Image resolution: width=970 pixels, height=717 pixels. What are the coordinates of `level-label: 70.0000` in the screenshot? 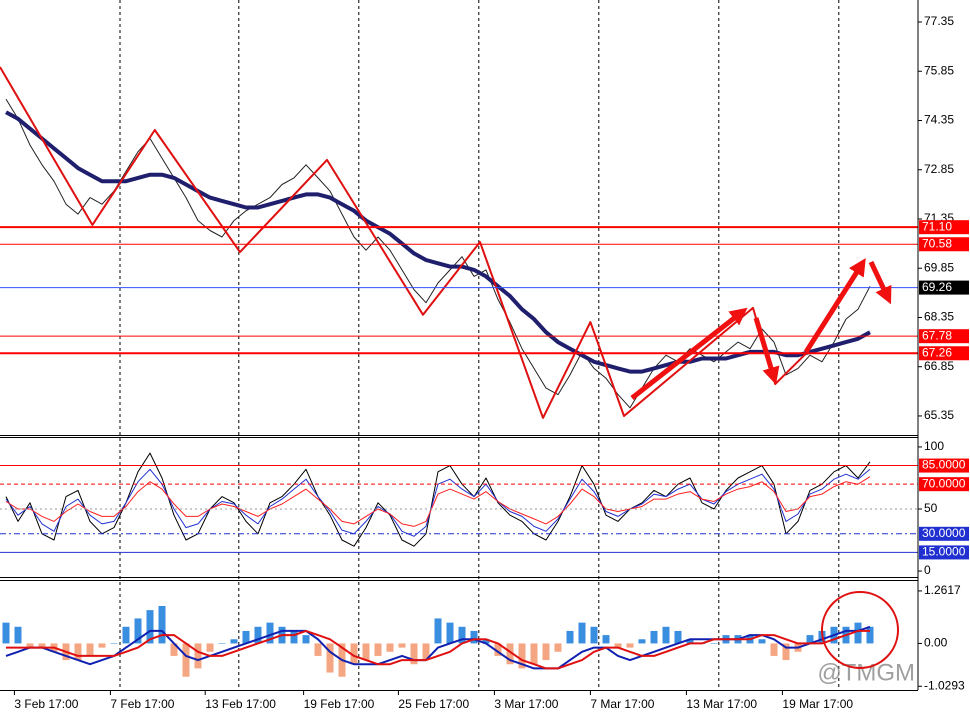 It's located at (944, 483).